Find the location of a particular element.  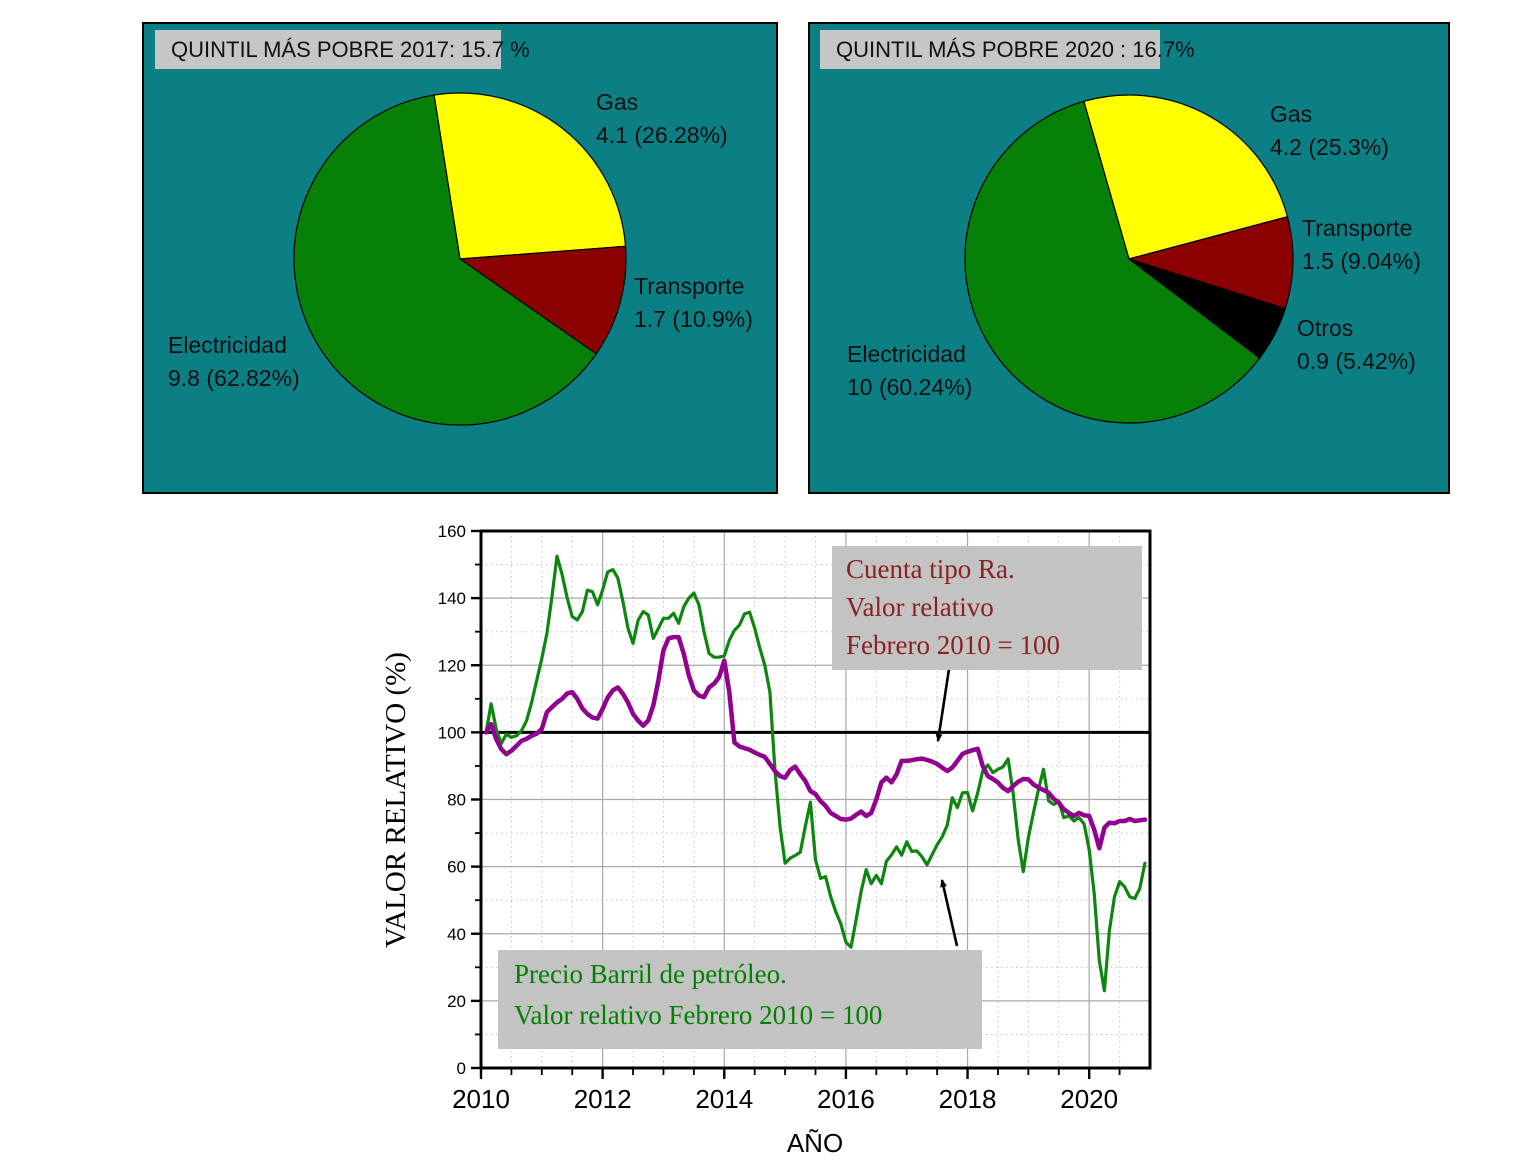

x-tick-label: 2016 is located at coordinates (846, 1099).